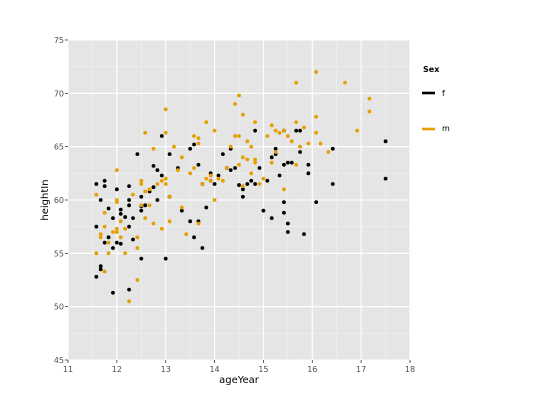  I want to click on x-tick-label: 13, so click(166, 369).